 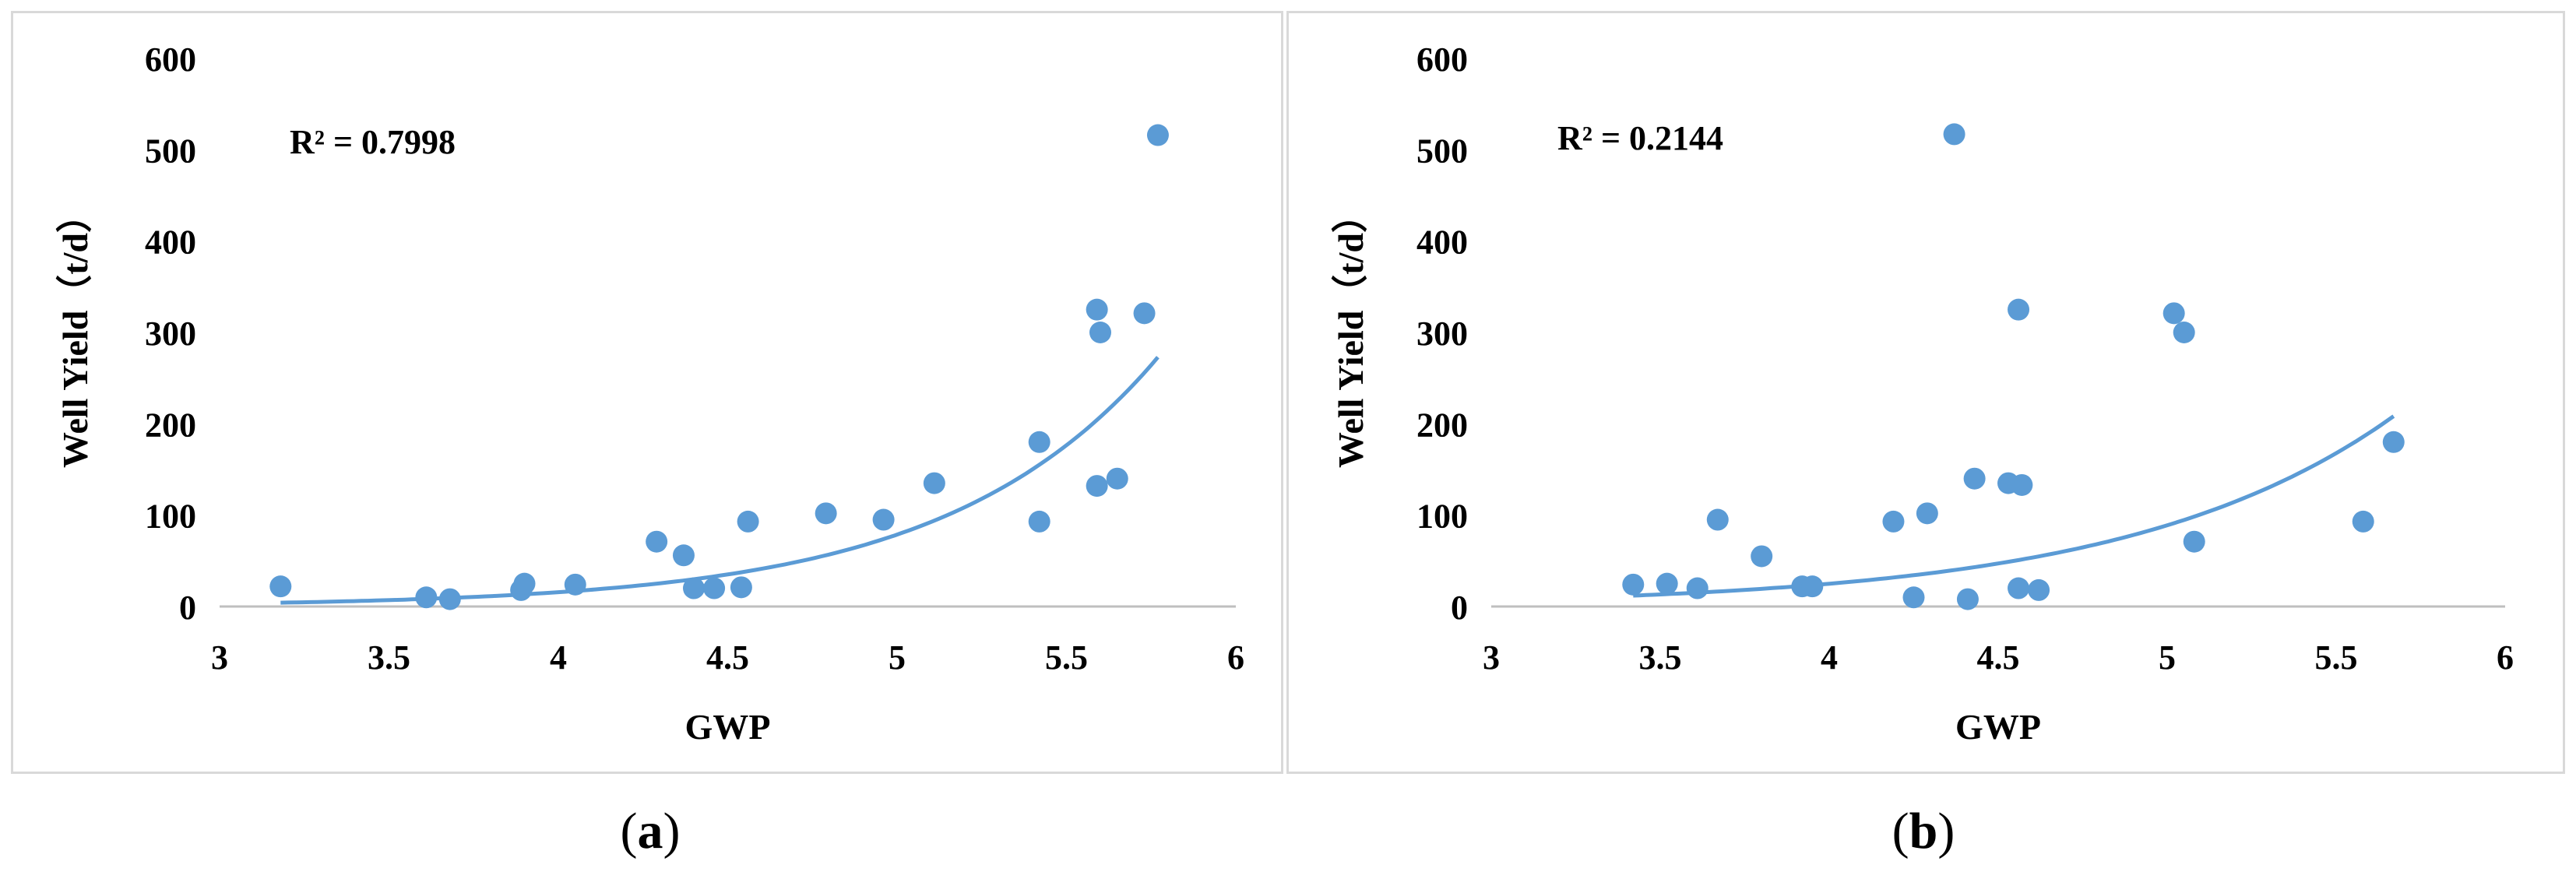 I want to click on caption-a: (a), so click(x=650, y=831).